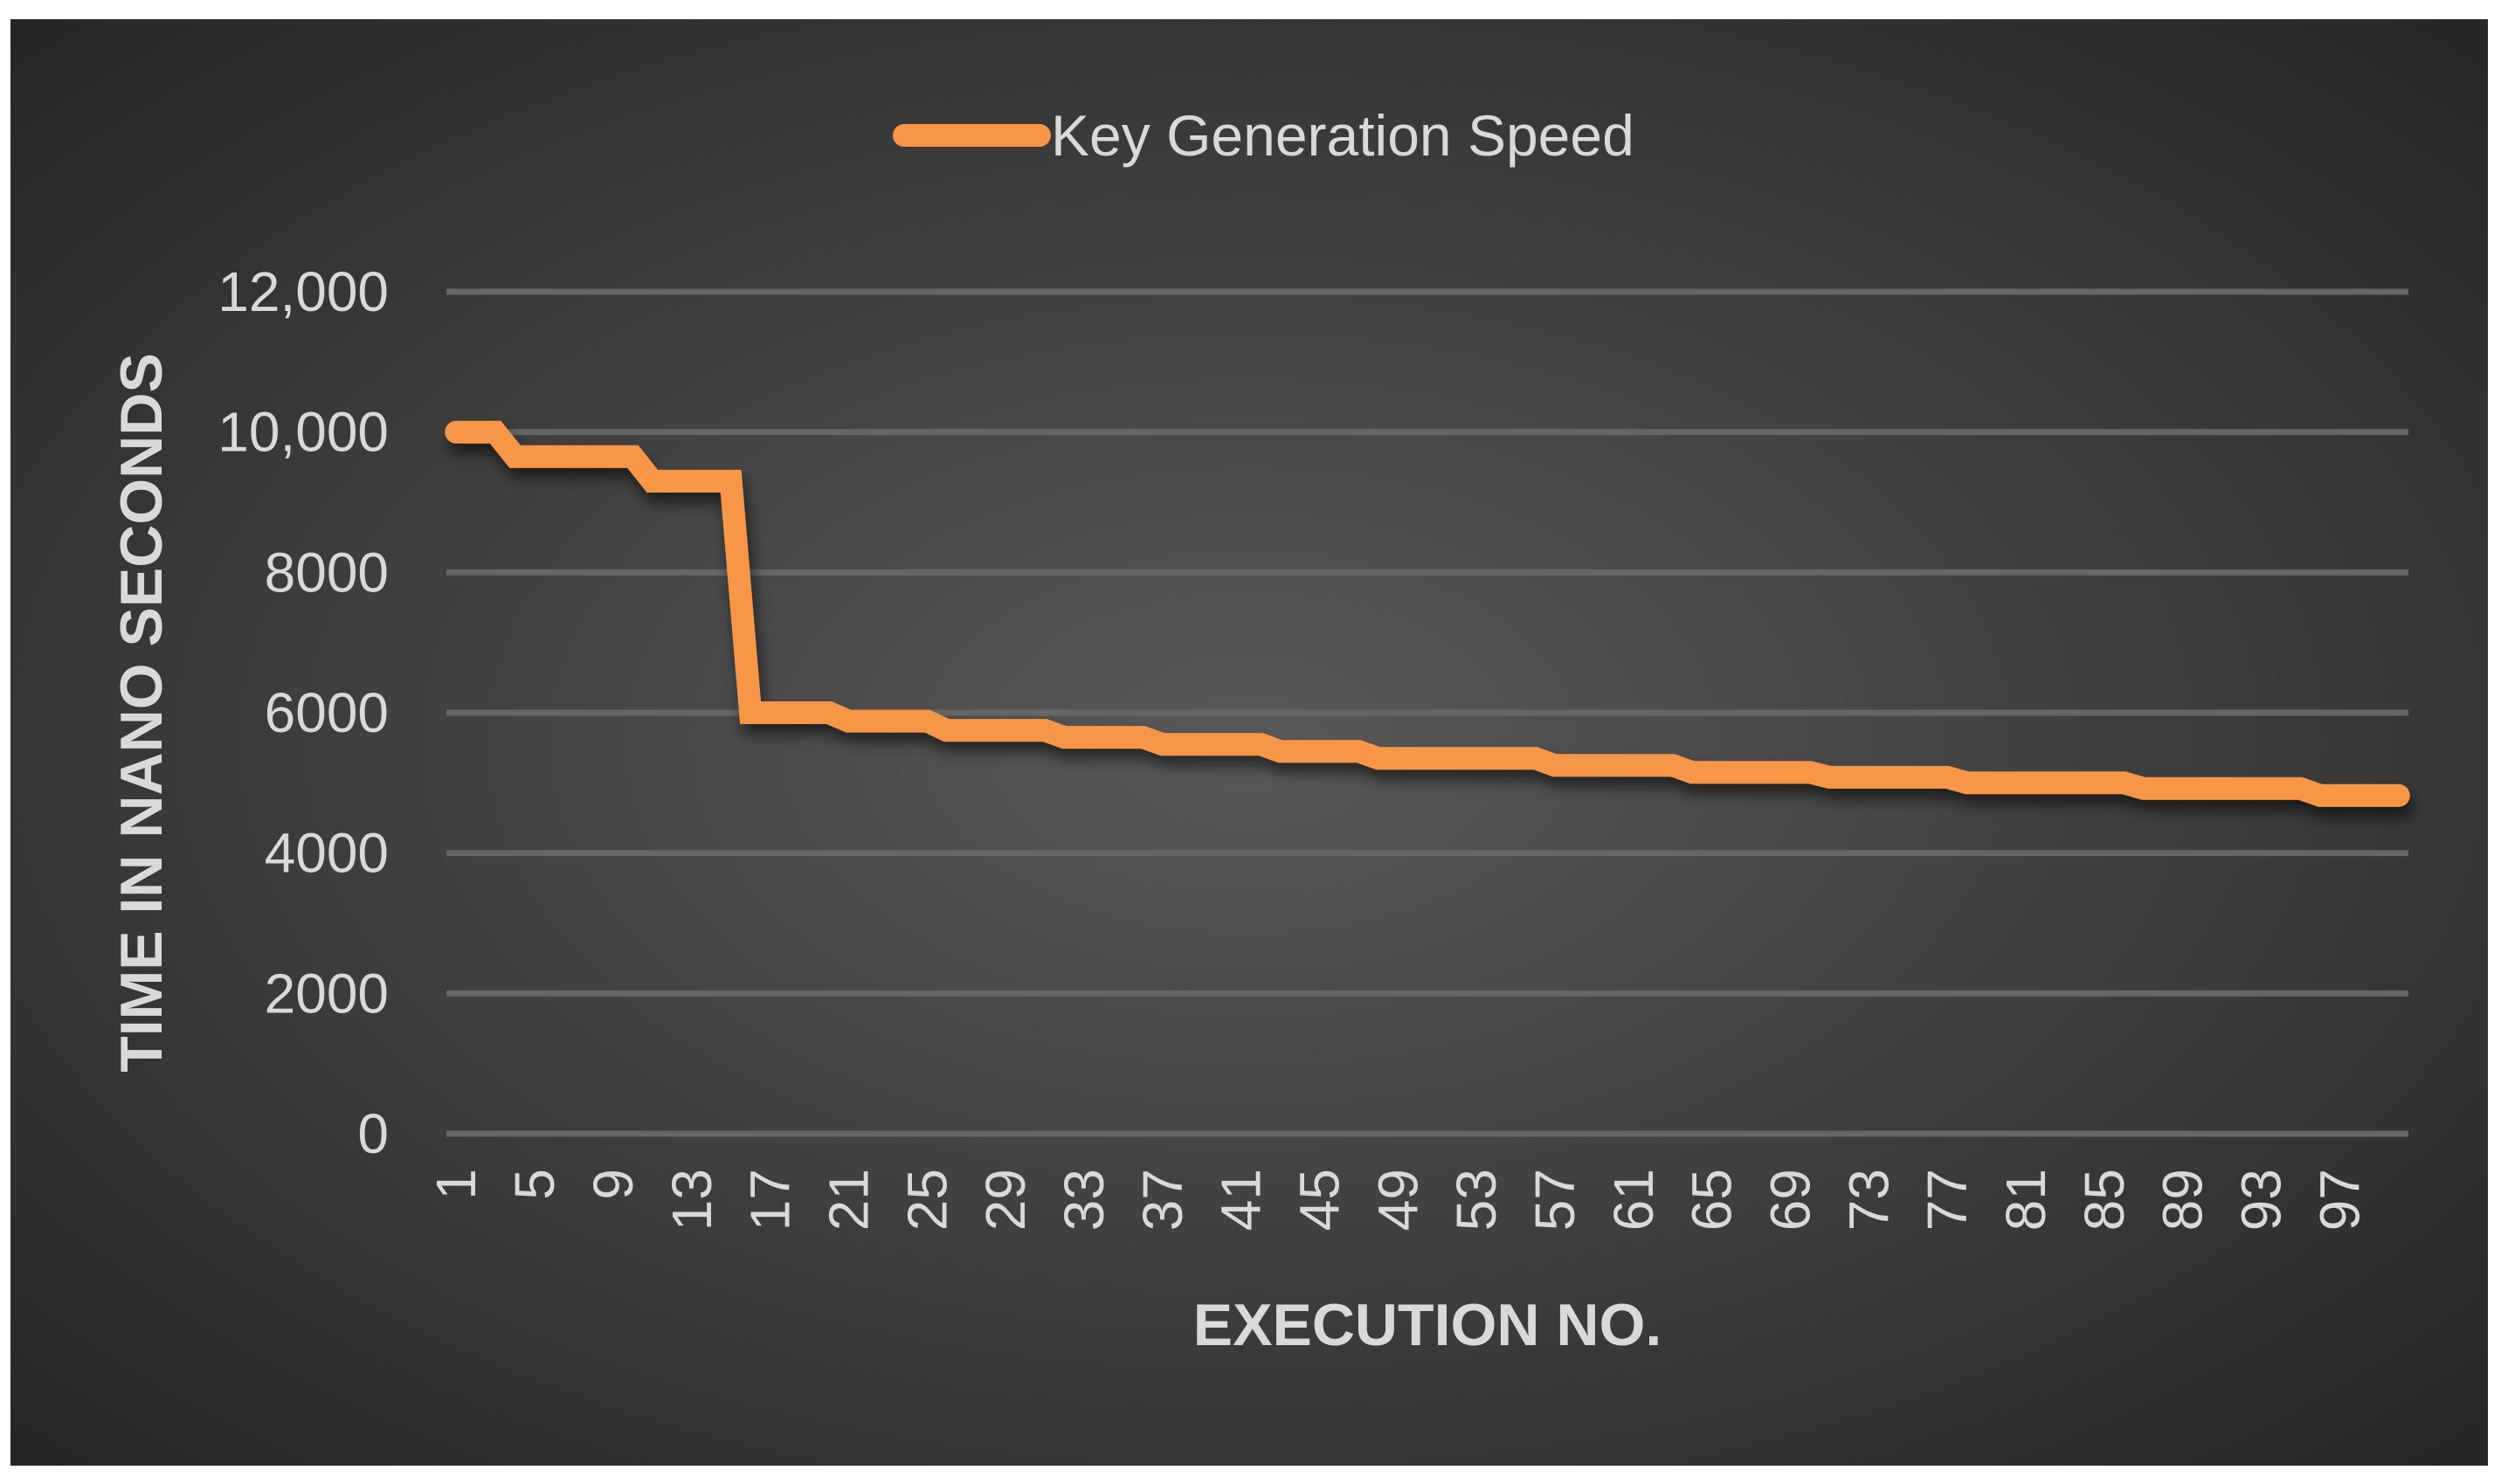  What do you see at coordinates (1554, 1200) in the screenshot?
I see `x-tick-label: 57` at bounding box center [1554, 1200].